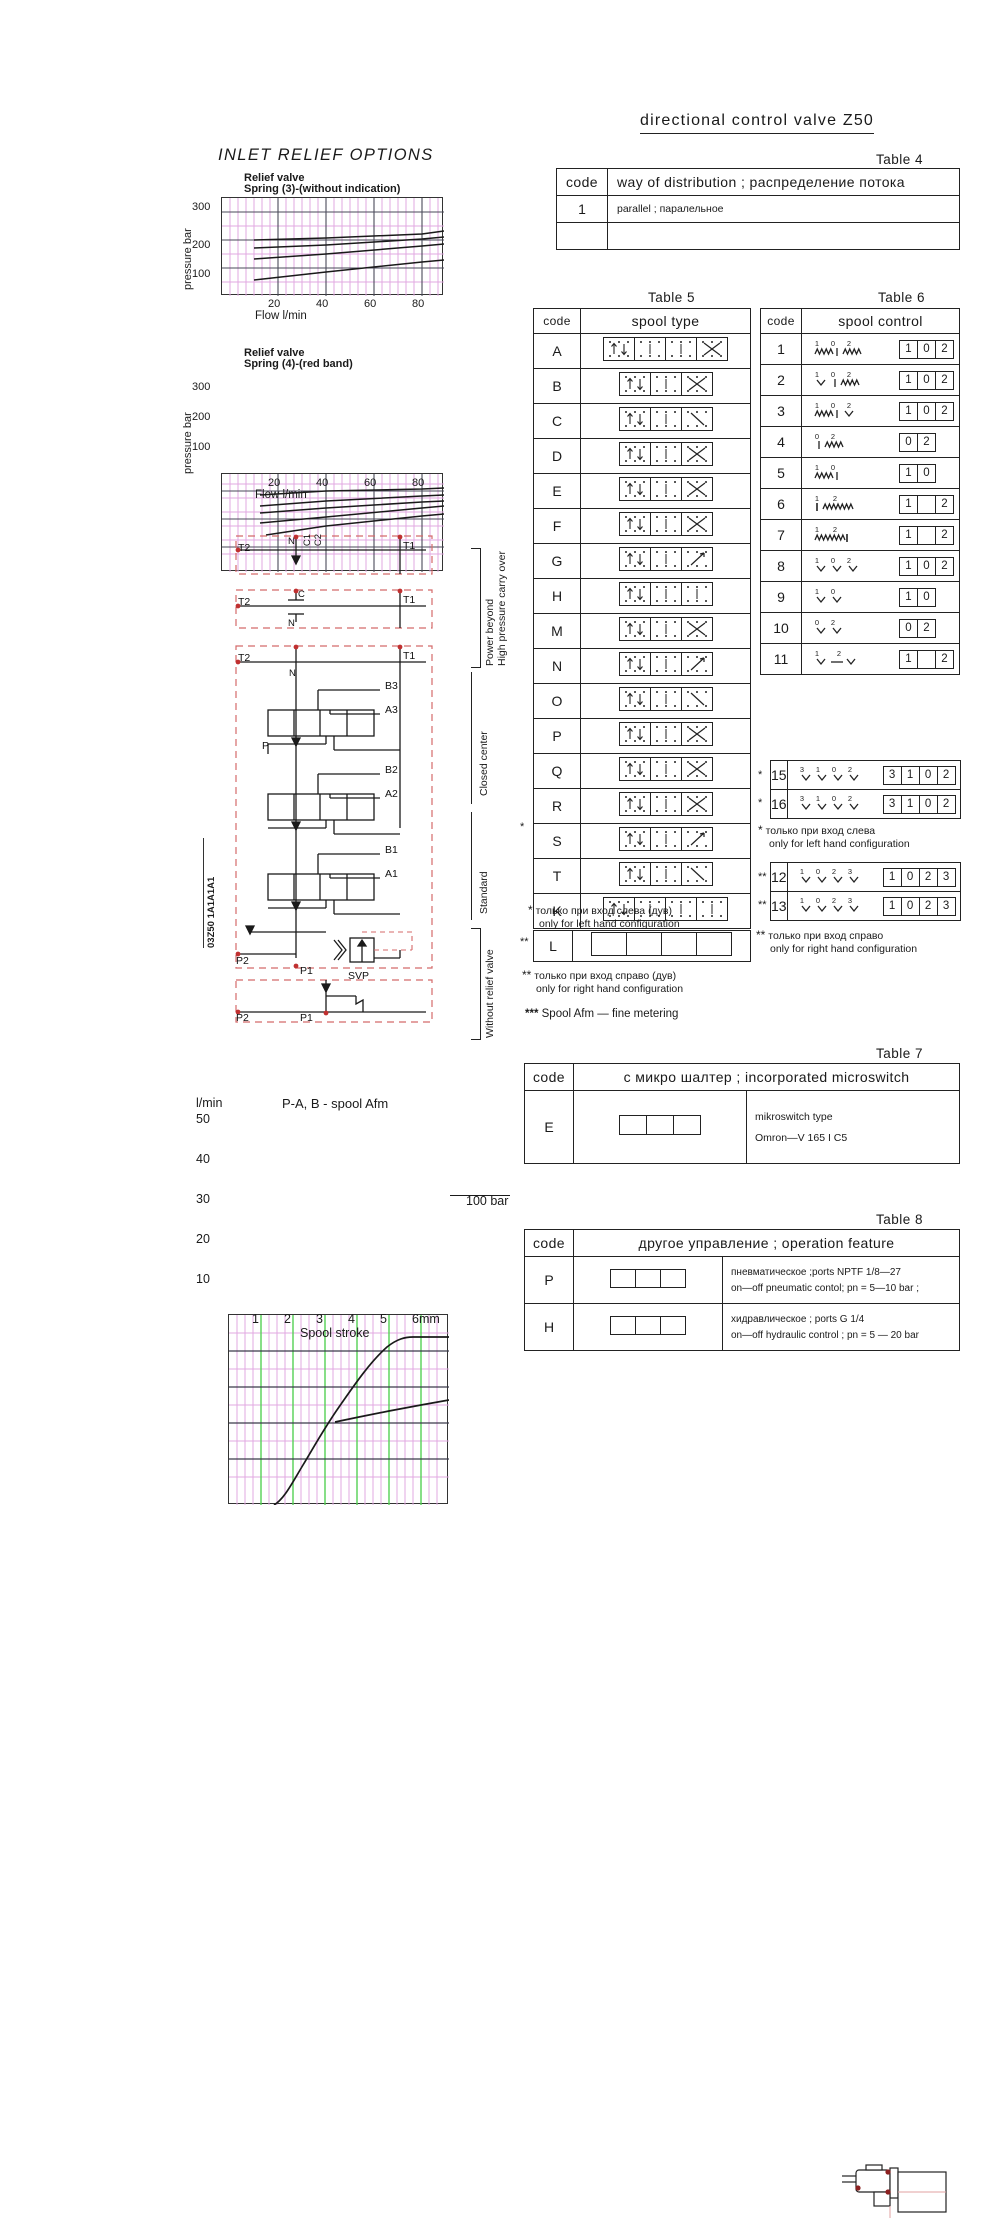  What do you see at coordinates (817, 405) in the screenshot?
I see `svg-text: 1` at bounding box center [817, 405].